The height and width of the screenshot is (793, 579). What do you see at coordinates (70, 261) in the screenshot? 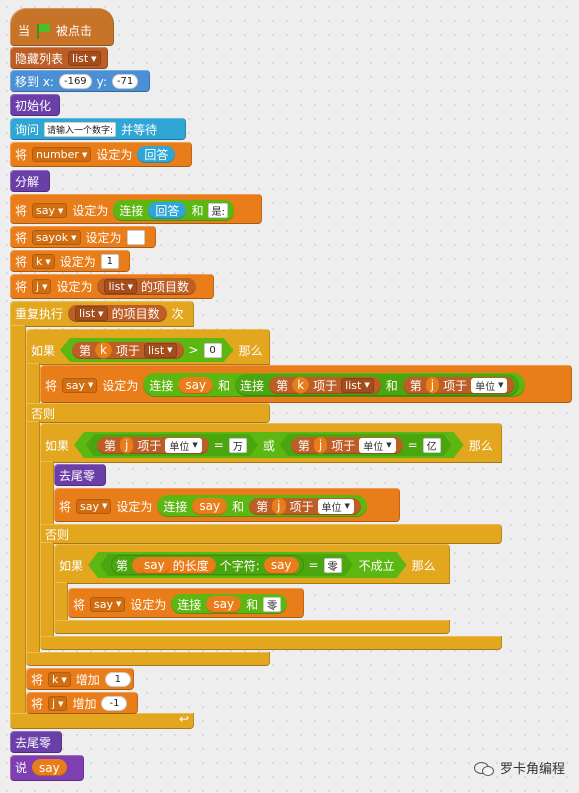
I see `set-k-block: 将 k ▼ 设定为 1` at bounding box center [70, 261].